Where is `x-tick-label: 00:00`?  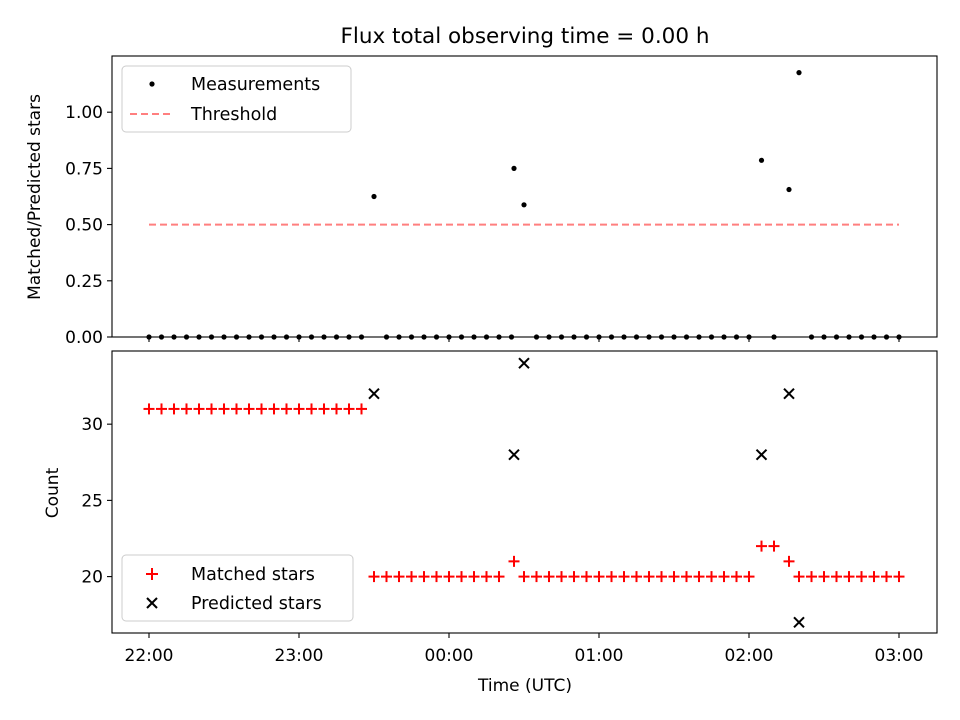 x-tick-label: 00:00 is located at coordinates (449, 656).